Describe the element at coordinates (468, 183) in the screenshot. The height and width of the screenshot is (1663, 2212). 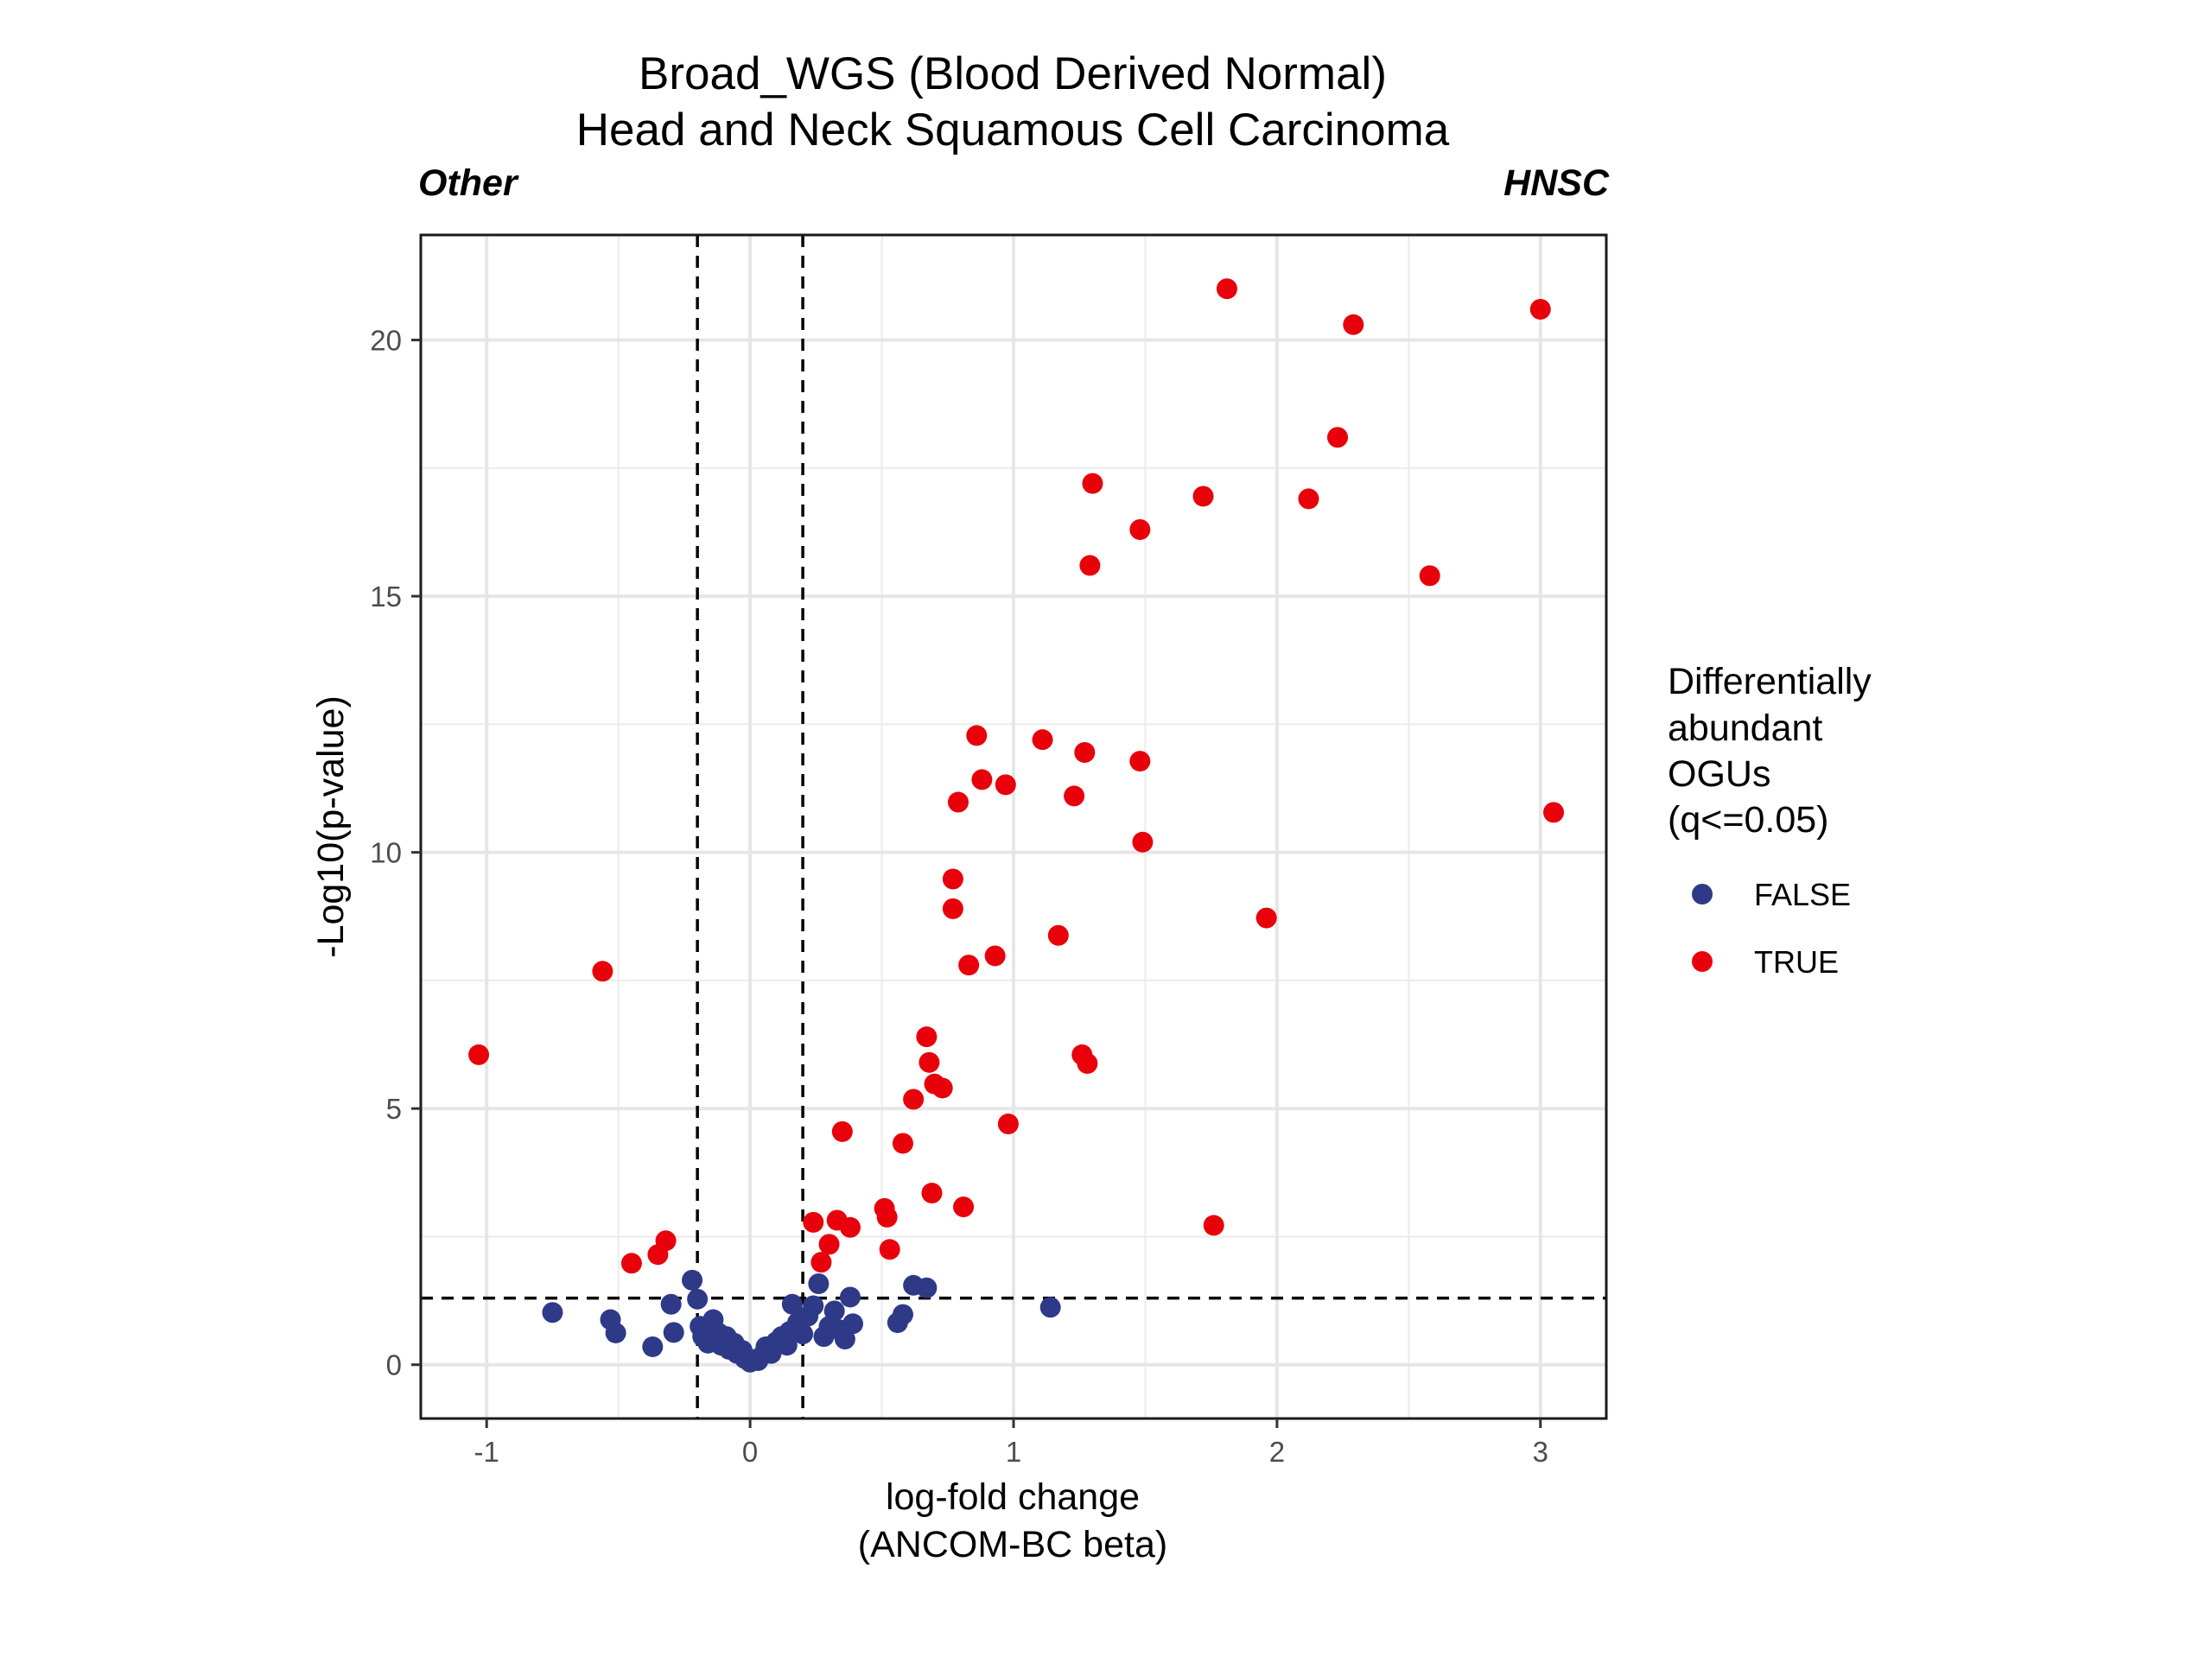
I see `left-group-label: Other` at that location.